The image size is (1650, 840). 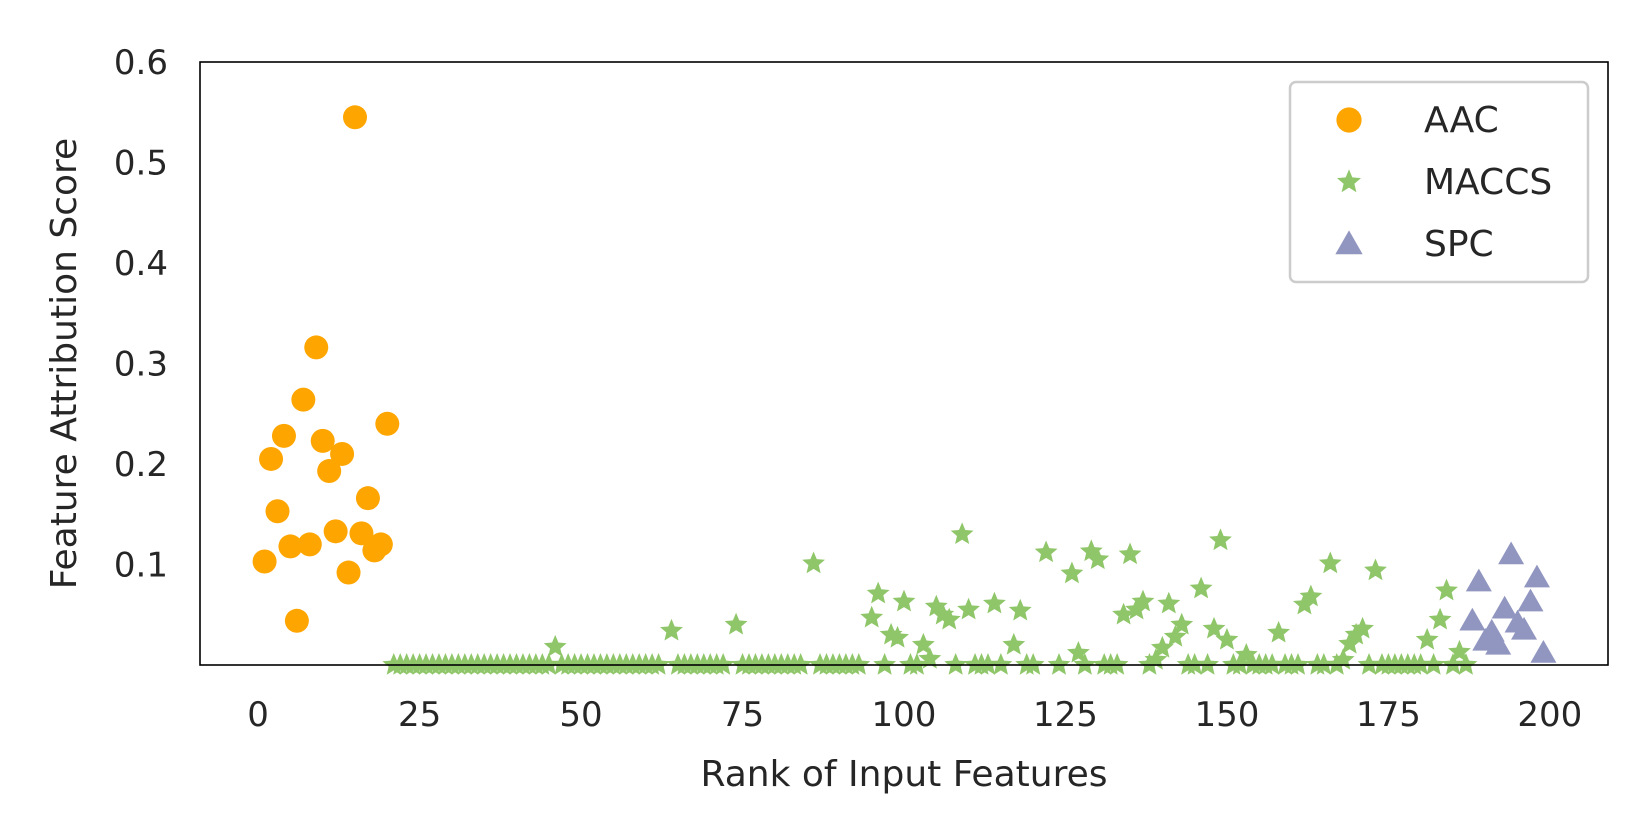 What do you see at coordinates (1349, 242) in the screenshot?
I see `legend-marker-spc` at bounding box center [1349, 242].